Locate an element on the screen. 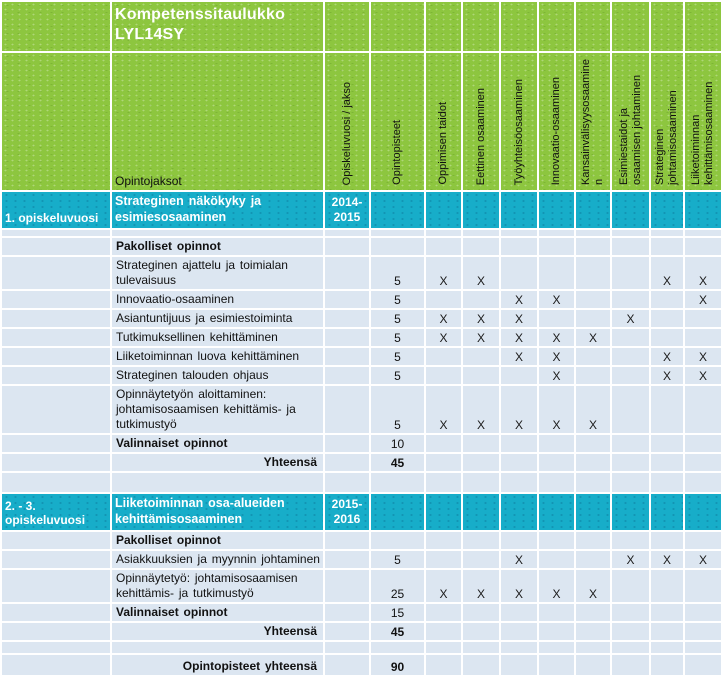 This screenshot has height=691, width=721. col-header-strateginen-johtamisosaaminen: Strateginen johtamisosaaminen is located at coordinates (667, 121).